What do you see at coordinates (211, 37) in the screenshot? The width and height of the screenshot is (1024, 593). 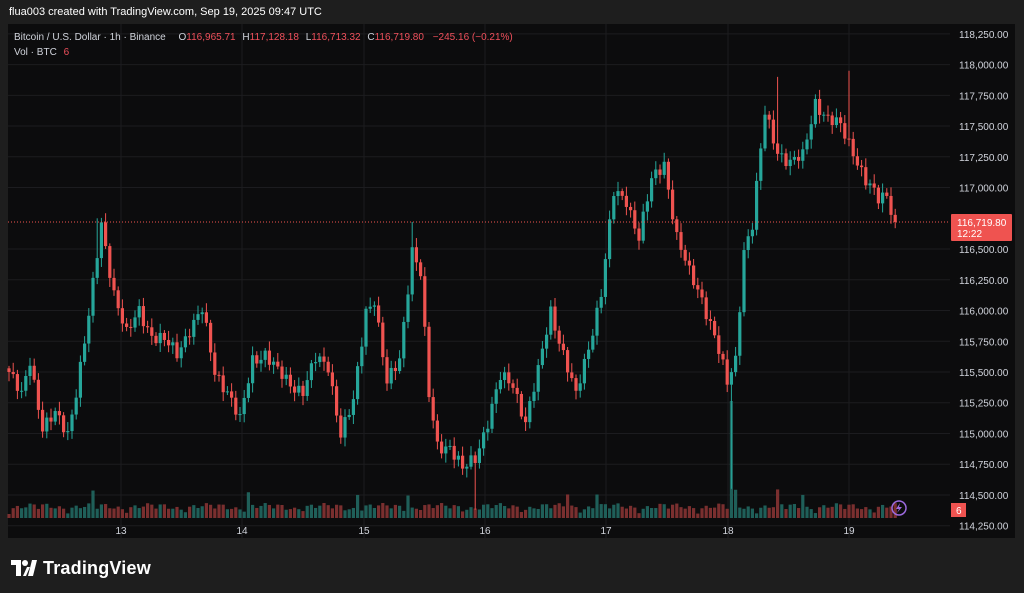 I see `open-value: 116,965.71` at bounding box center [211, 37].